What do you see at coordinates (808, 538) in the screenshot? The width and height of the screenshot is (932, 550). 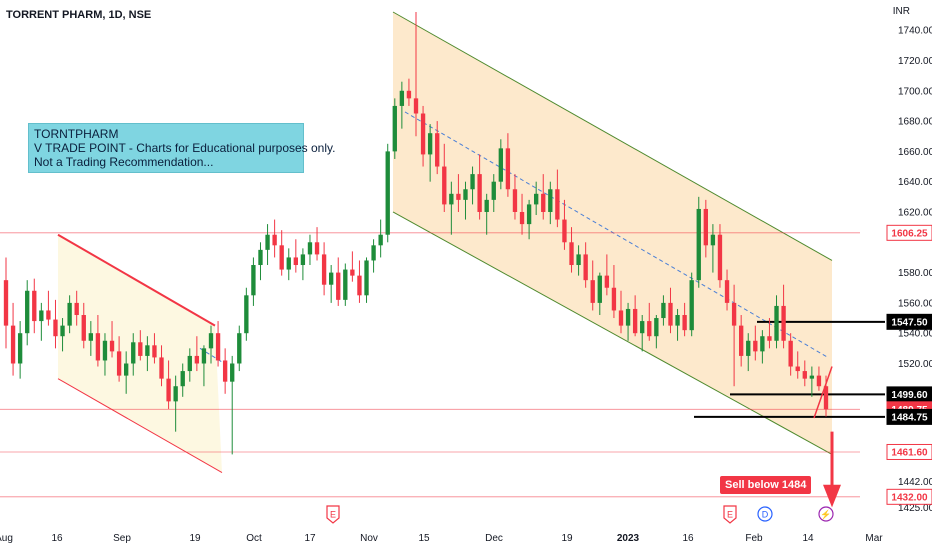 I see `time-tick-14: 14` at bounding box center [808, 538].